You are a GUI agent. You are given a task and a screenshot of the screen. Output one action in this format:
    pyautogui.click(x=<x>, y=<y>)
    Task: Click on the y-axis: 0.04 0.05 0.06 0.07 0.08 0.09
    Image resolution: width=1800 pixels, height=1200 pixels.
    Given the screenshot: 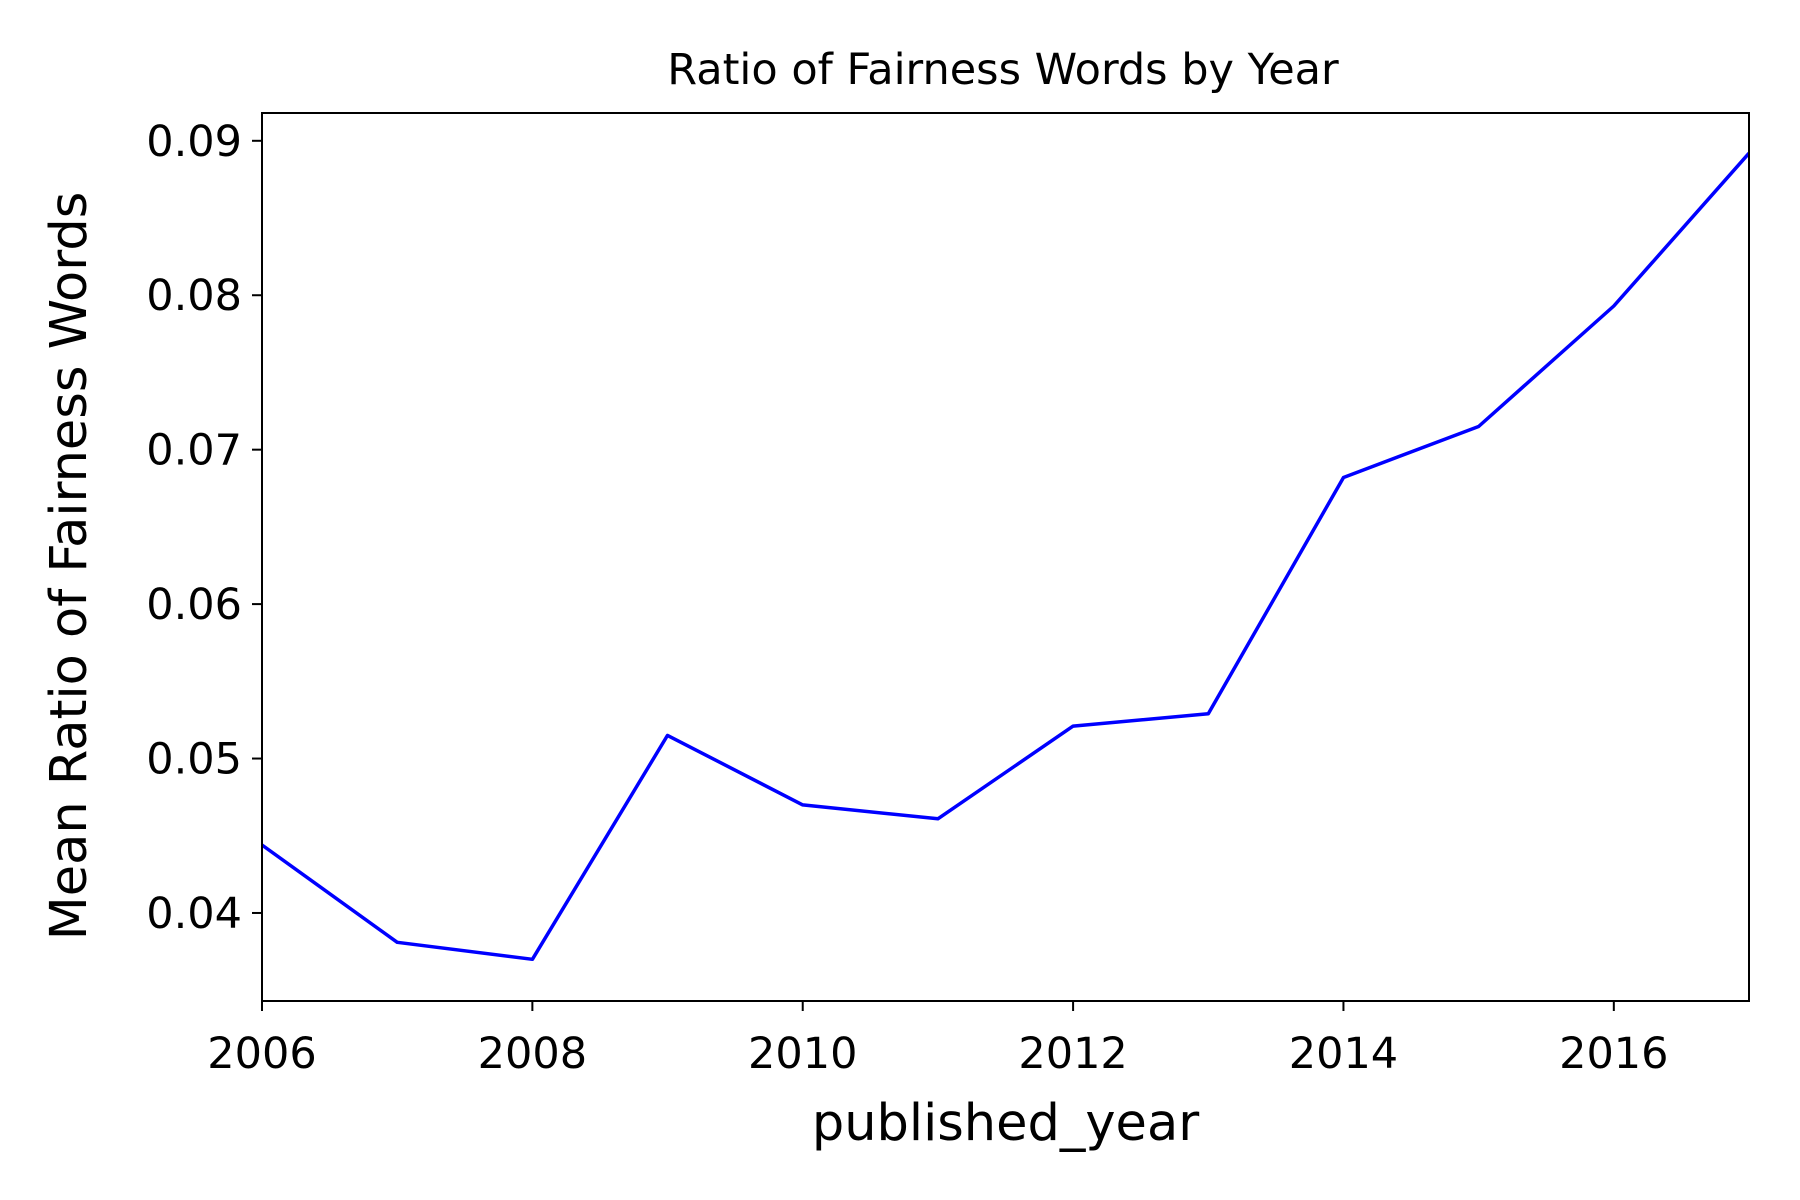 What is the action you would take?
    pyautogui.click(x=204, y=528)
    